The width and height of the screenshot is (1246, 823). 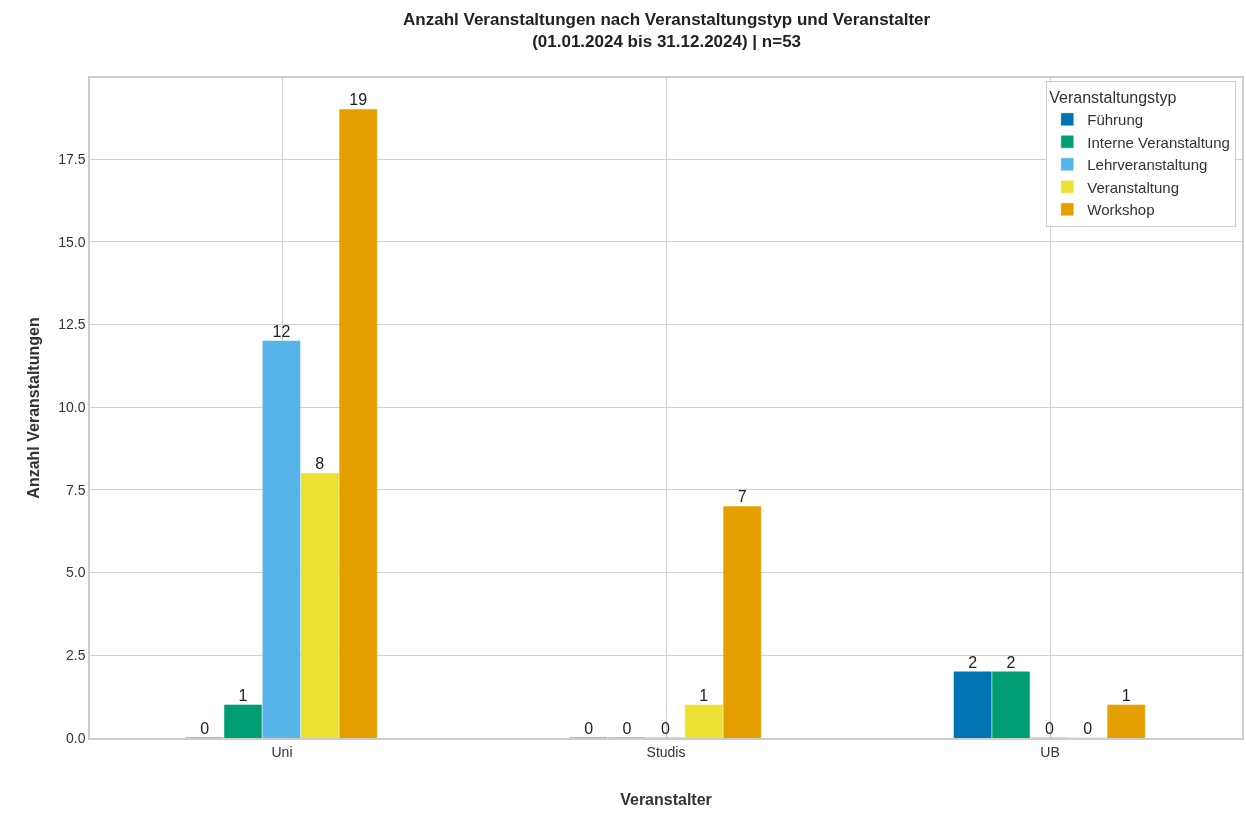 What do you see at coordinates (320, 464) in the screenshot?
I see `data-label: 8` at bounding box center [320, 464].